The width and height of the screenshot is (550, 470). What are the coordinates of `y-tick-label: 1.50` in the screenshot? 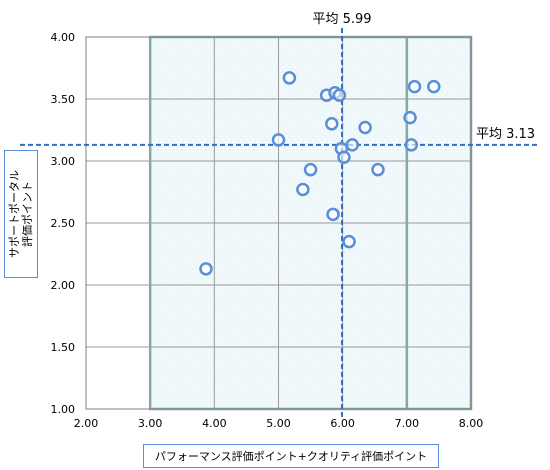 It's located at (63, 347).